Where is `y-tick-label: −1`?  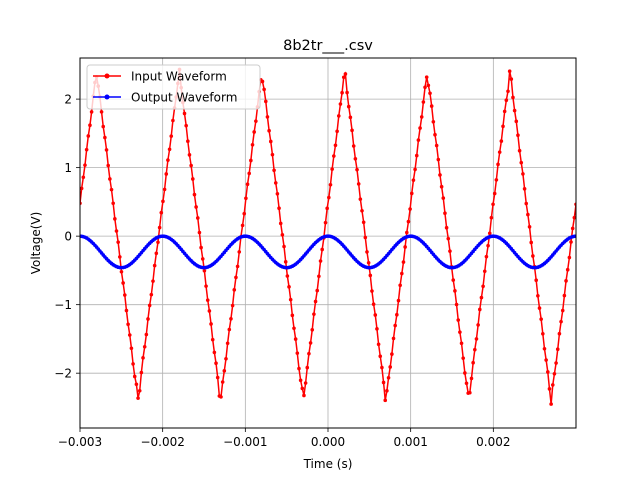
y-tick-label: −1 is located at coordinates (63, 305).